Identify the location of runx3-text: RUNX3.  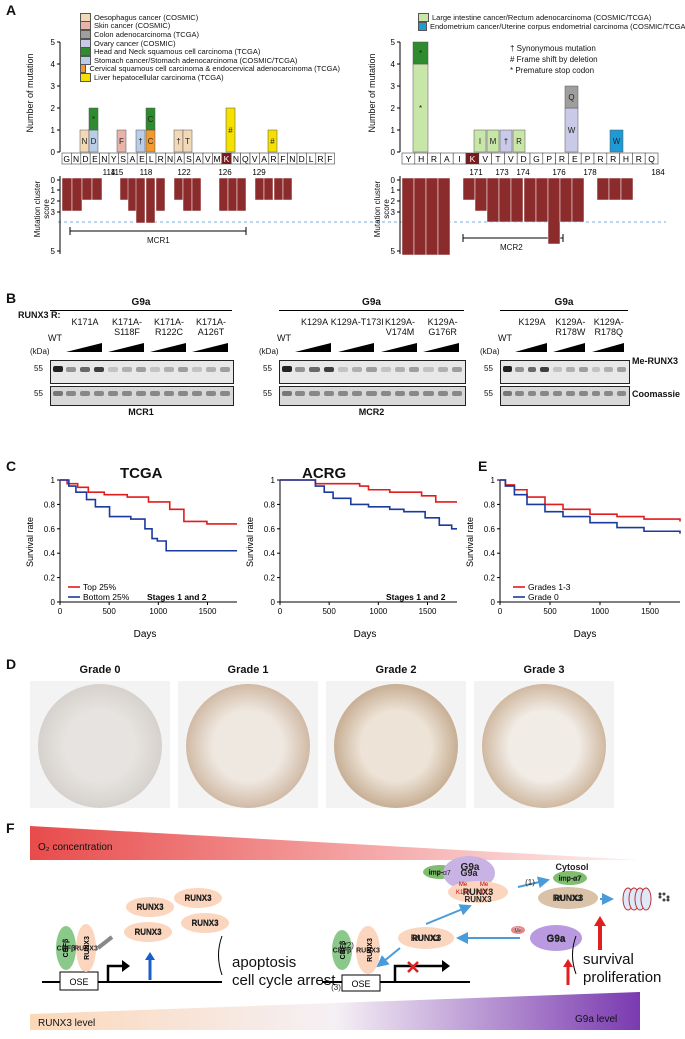
(205, 923).